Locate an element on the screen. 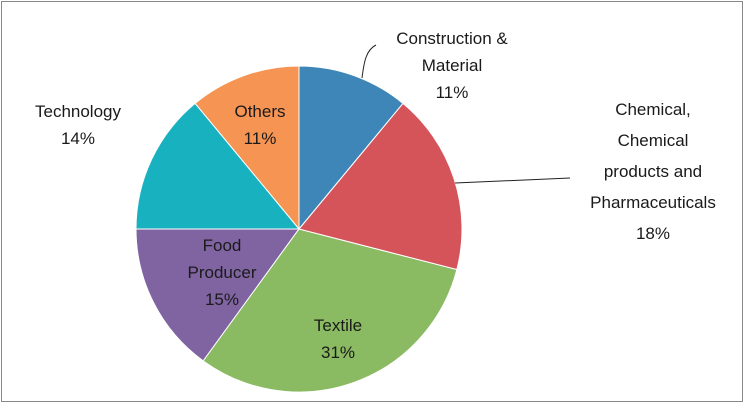  category-name: Food Producer is located at coordinates (222, 259).